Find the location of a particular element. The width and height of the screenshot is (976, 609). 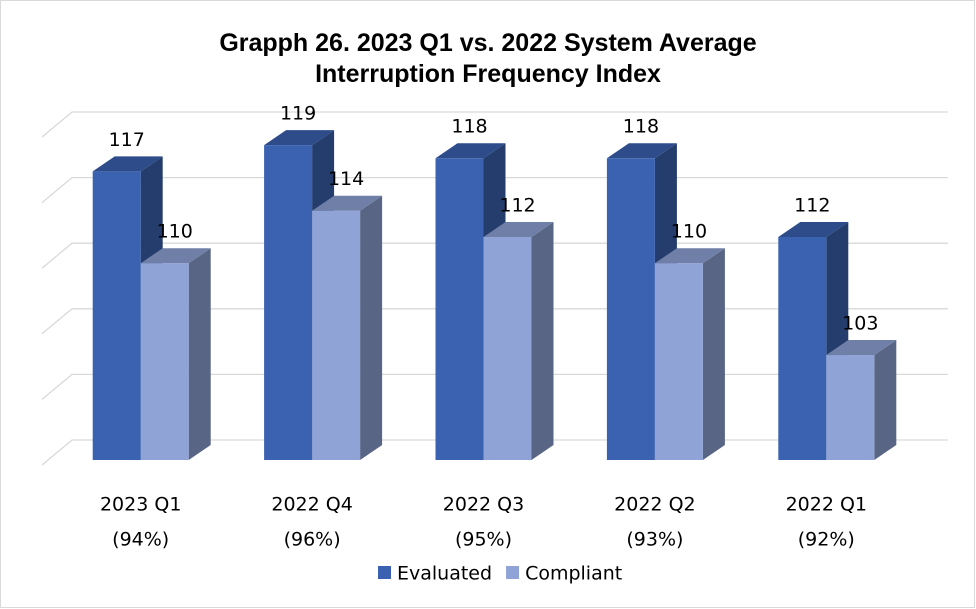

value-label: 117 is located at coordinates (127, 140).